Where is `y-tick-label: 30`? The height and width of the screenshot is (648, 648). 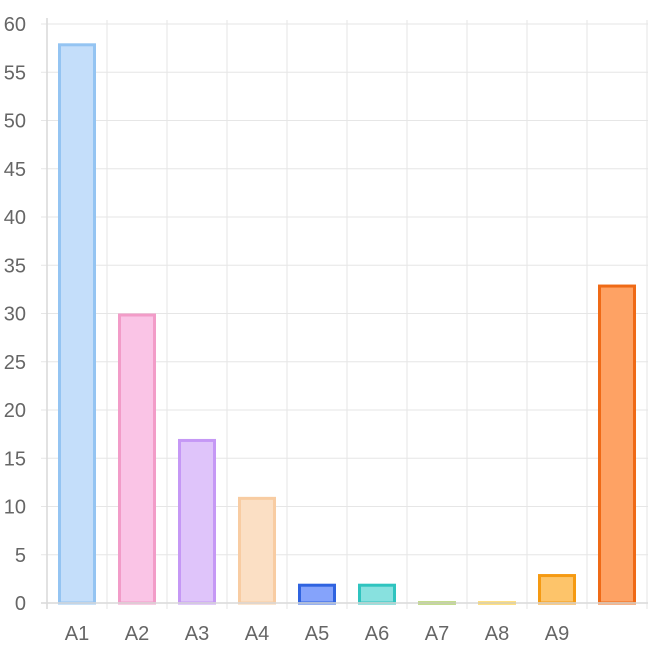 y-tick-label: 30 is located at coordinates (15, 315).